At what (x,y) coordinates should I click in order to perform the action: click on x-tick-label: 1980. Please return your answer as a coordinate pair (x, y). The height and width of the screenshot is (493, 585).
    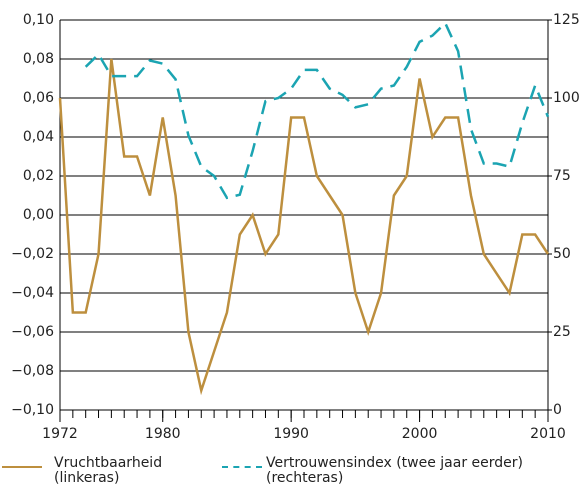
    Looking at the image, I should click on (163, 434).